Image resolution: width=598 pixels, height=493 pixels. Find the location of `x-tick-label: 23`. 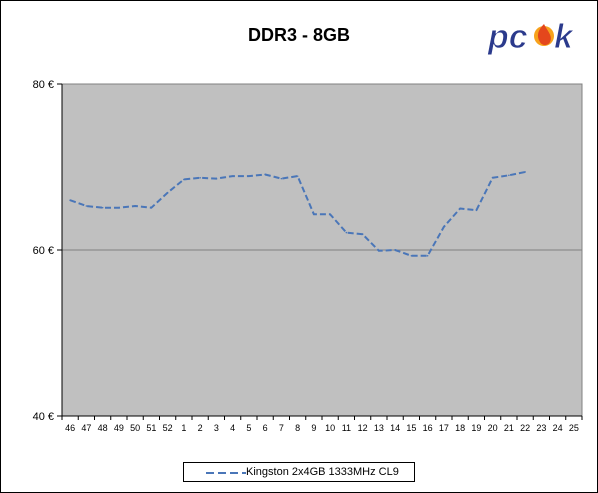

x-tick-label: 23 is located at coordinates (541, 428).